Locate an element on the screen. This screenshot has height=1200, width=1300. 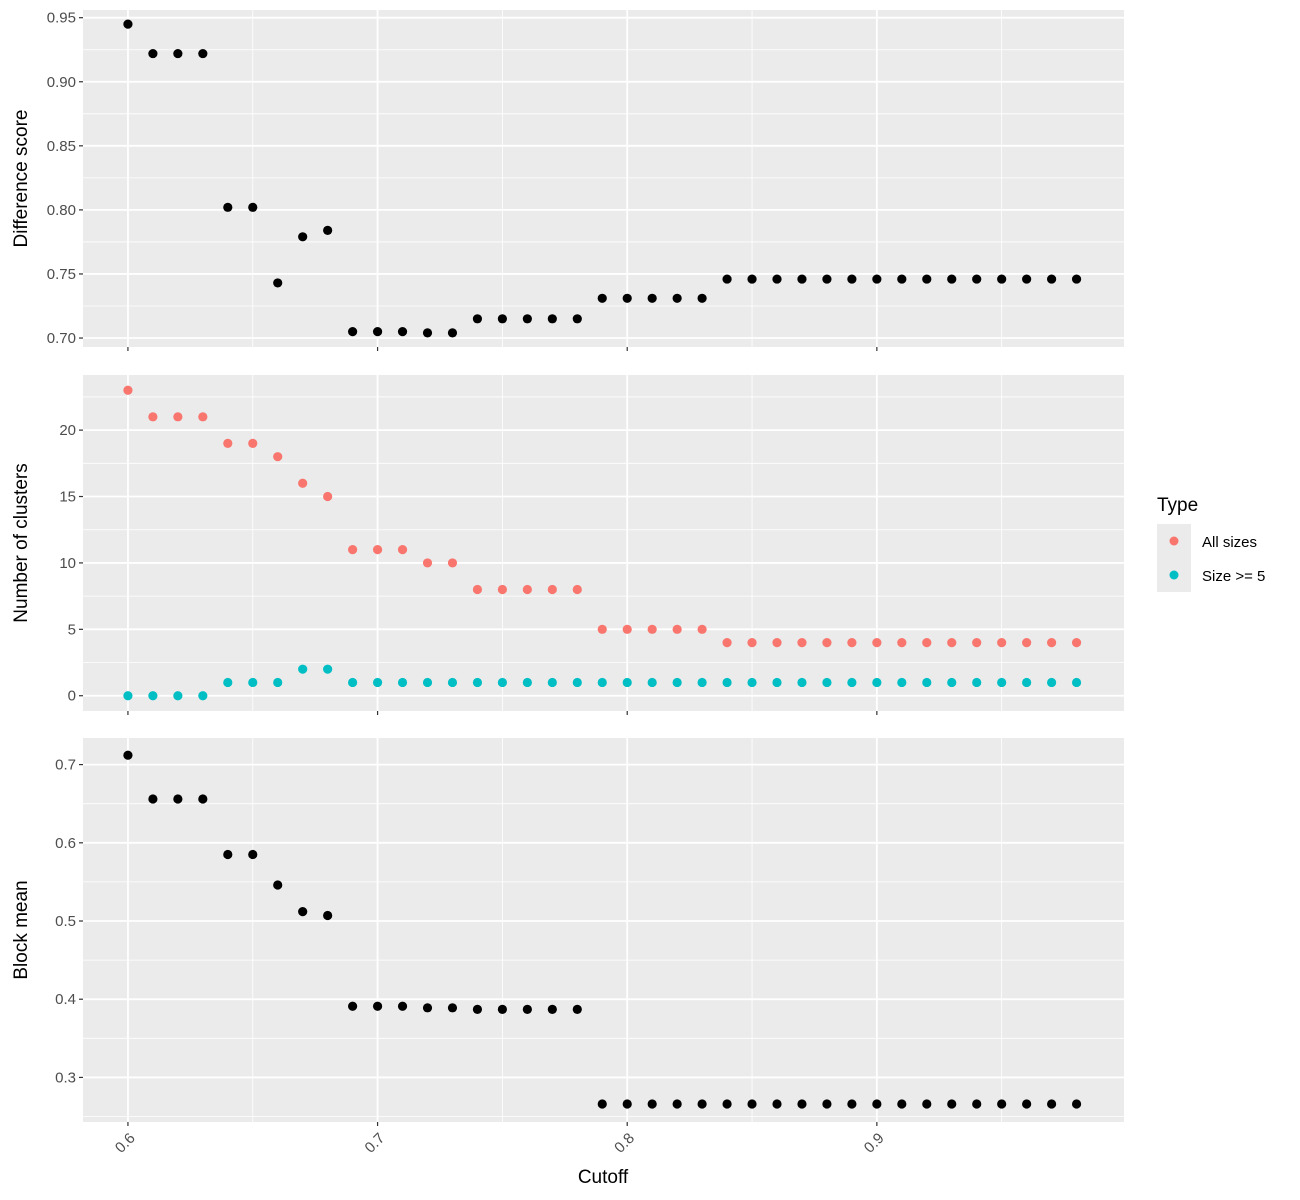
x-tick-label: 0.6 is located at coordinates (125, 1143).